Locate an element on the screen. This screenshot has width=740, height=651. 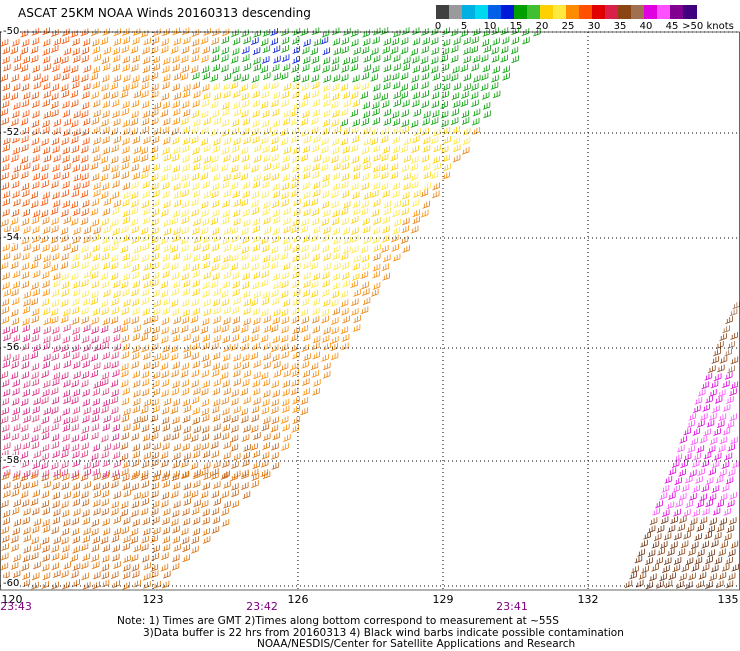
time-label-3: 23:41 is located at coordinates (512, 606).